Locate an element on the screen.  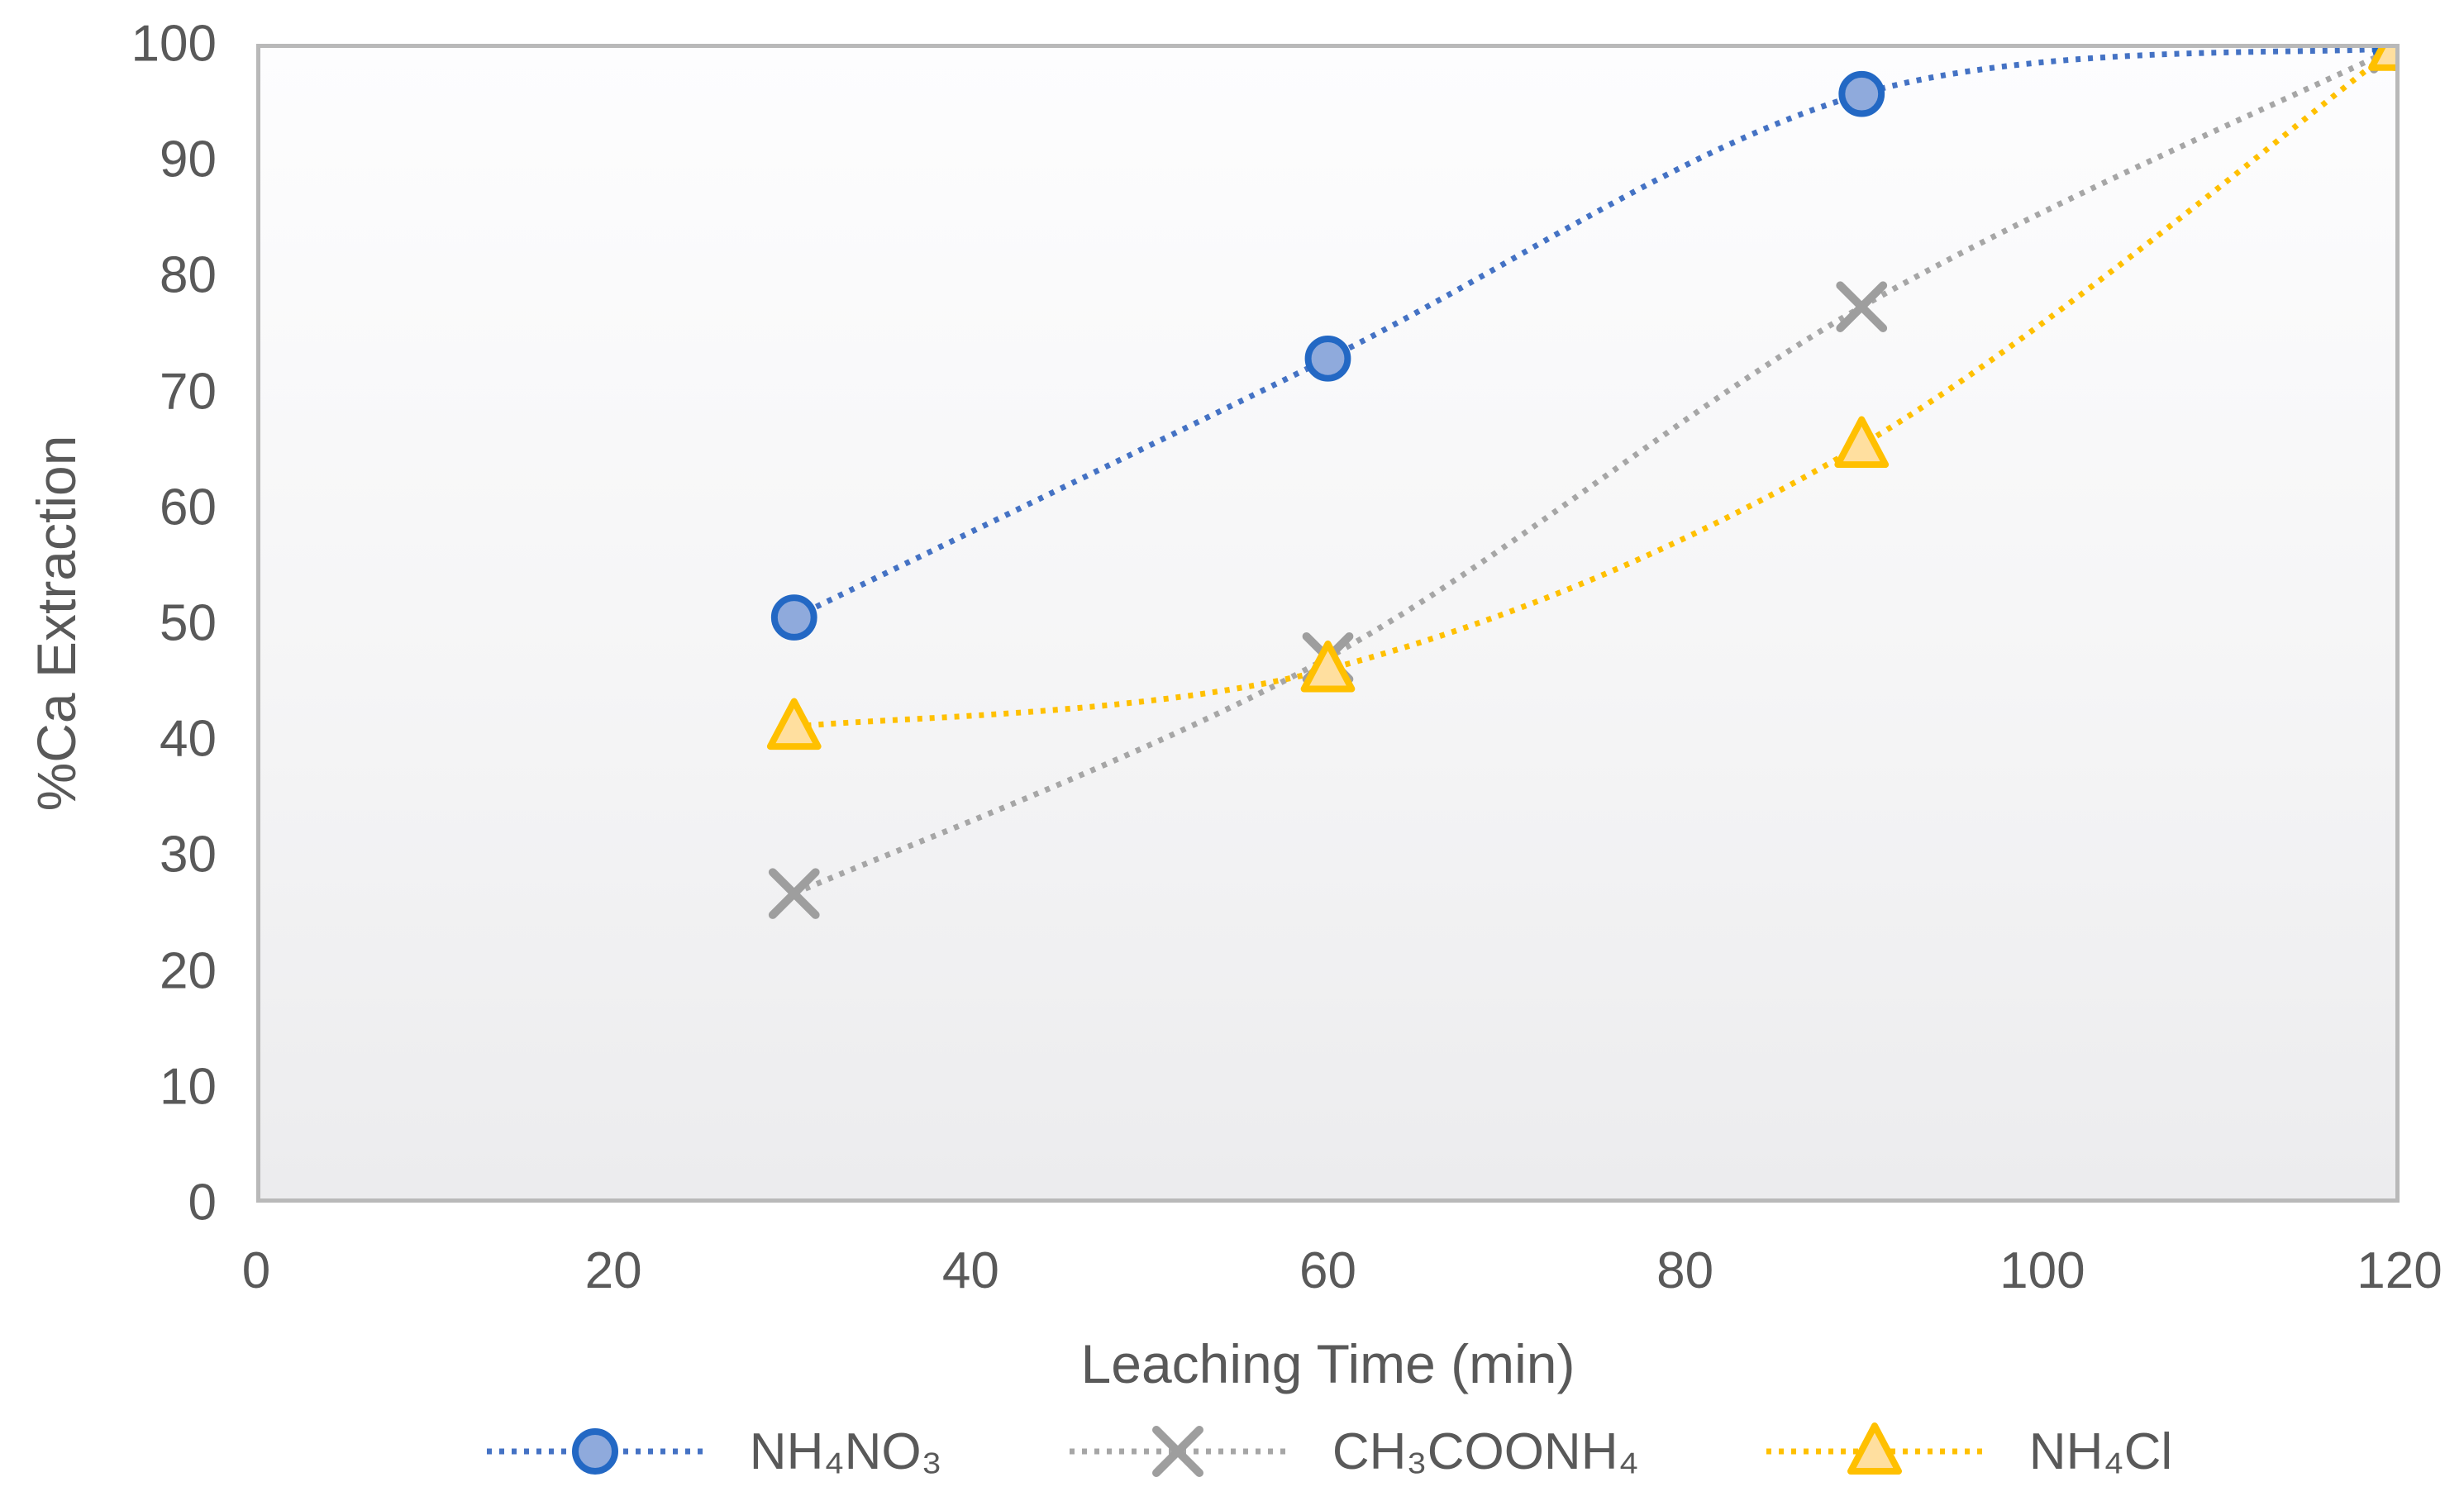
y-tick-label: 60 is located at coordinates (188, 507).